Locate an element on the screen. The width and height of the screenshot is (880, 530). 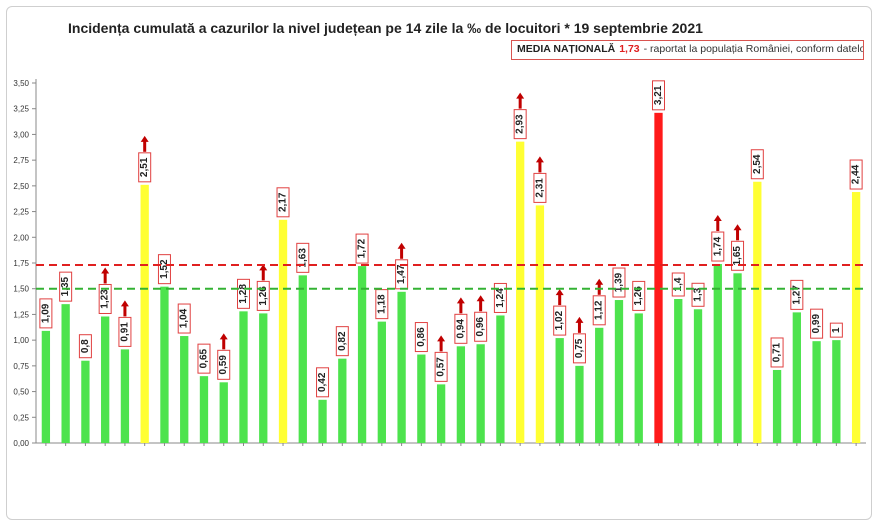
y-tick-label: 1,75 is located at coordinates (21, 263).